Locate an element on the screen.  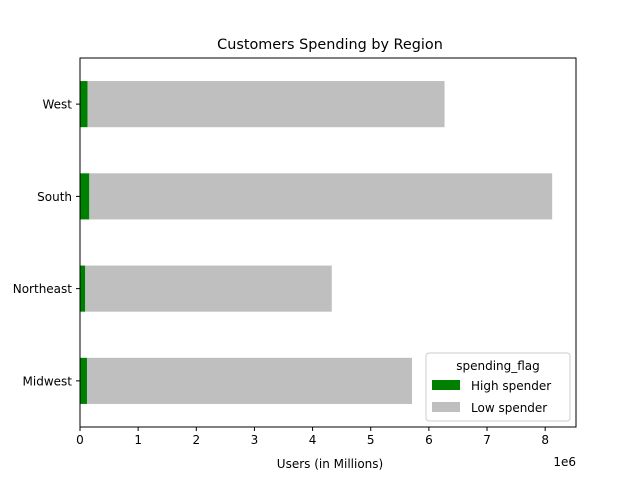
x-tick-label: 6 is located at coordinates (429, 440).